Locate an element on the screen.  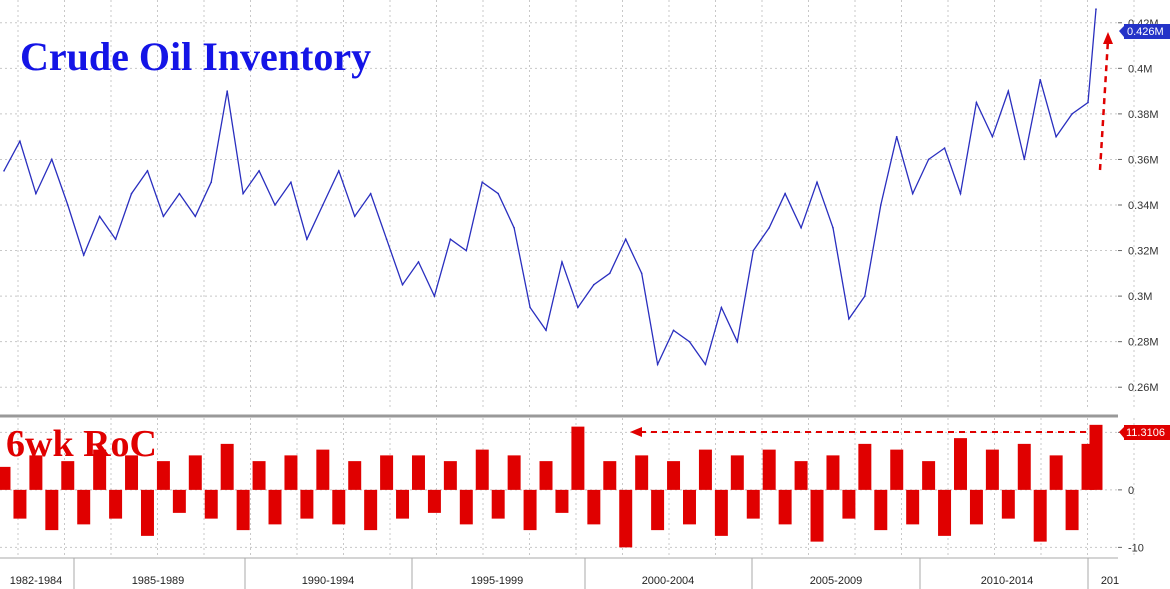
top-last-value-text: 0.426M is located at coordinates (1145, 32).